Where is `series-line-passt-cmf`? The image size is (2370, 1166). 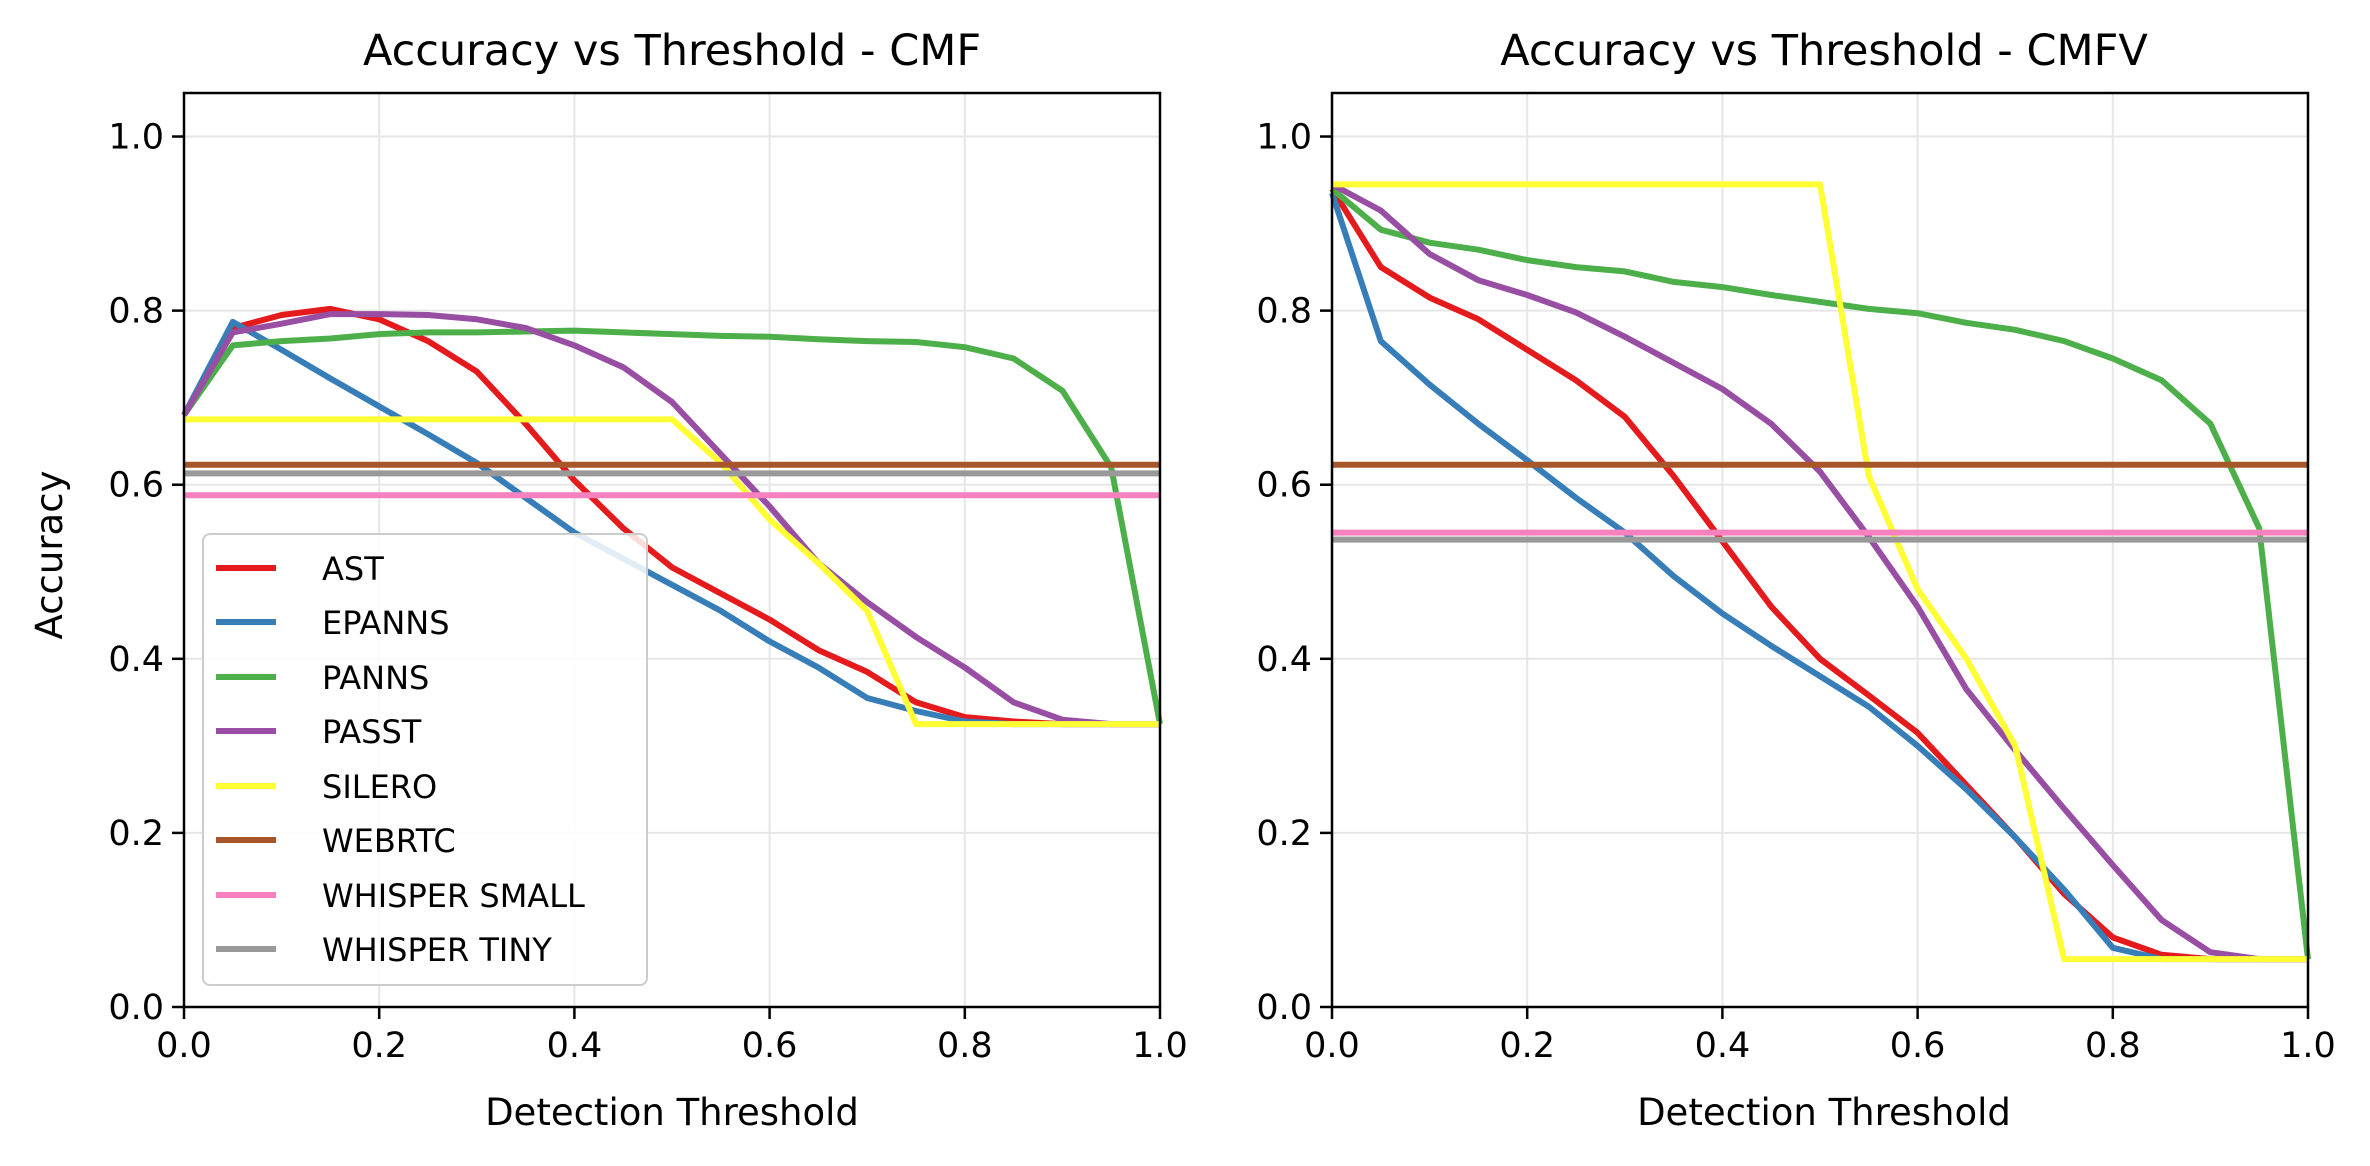
series-line-passt-cmf is located at coordinates (670, 519).